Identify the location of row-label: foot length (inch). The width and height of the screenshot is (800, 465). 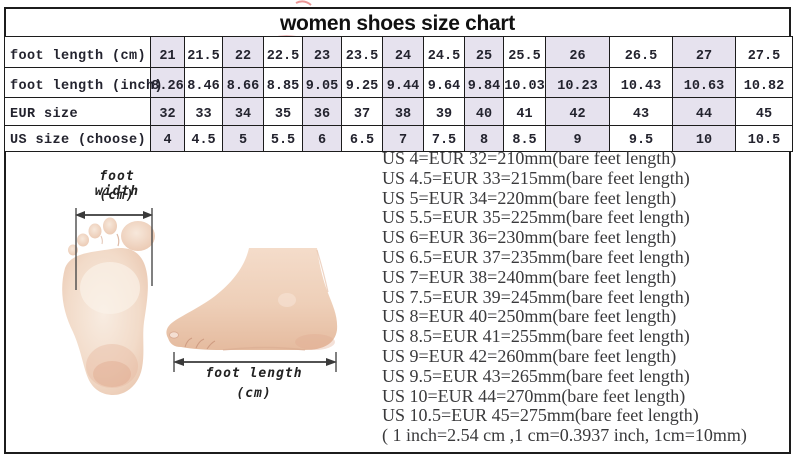
(83, 82).